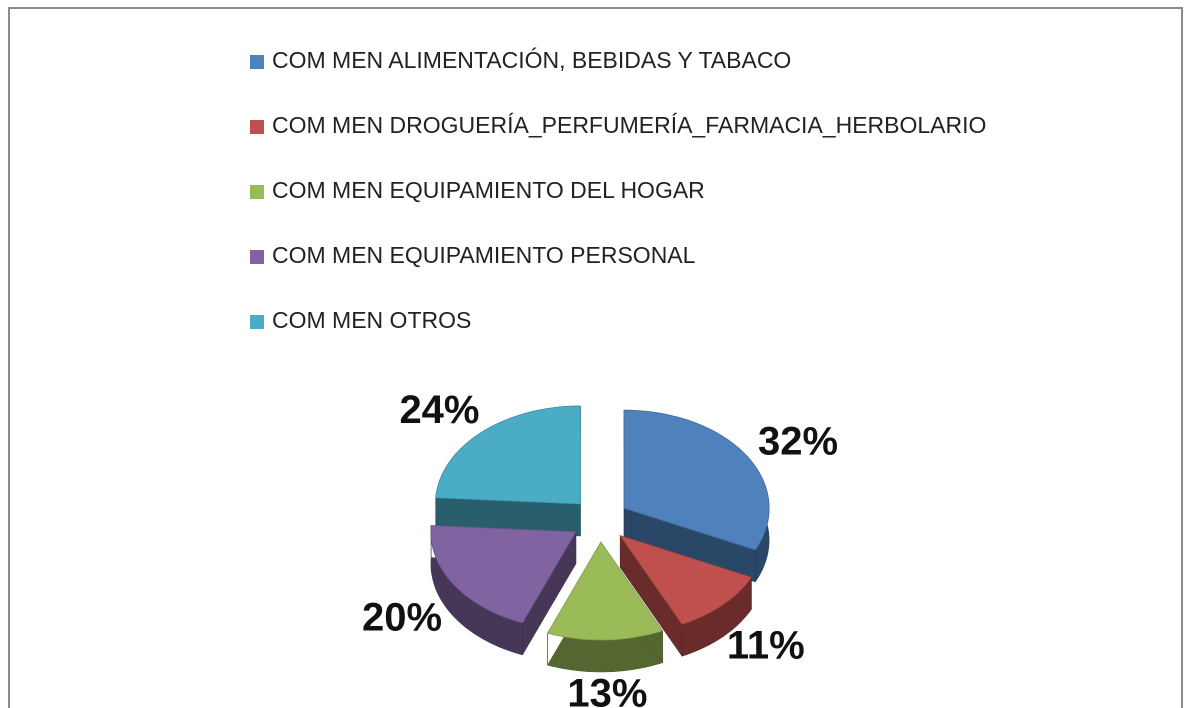  What do you see at coordinates (531, 60) in the screenshot?
I see `legend-label: COM MEN ALIMENTACIÓN, BEBIDAS Y TABACO` at bounding box center [531, 60].